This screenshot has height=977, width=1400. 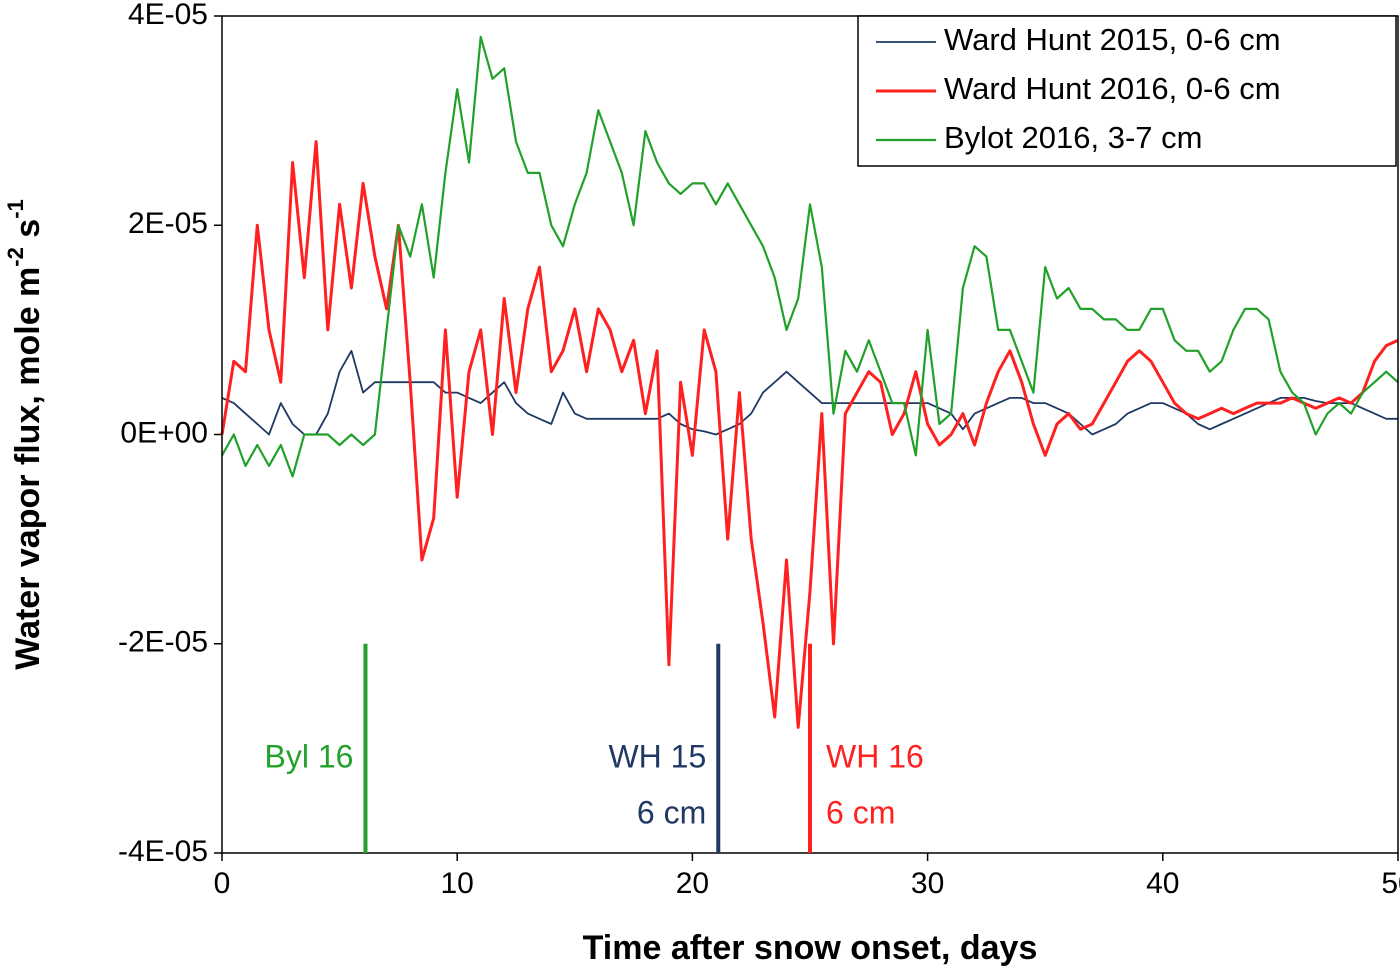 I want to click on y-tick-label: -4E-05, so click(x=163, y=851).